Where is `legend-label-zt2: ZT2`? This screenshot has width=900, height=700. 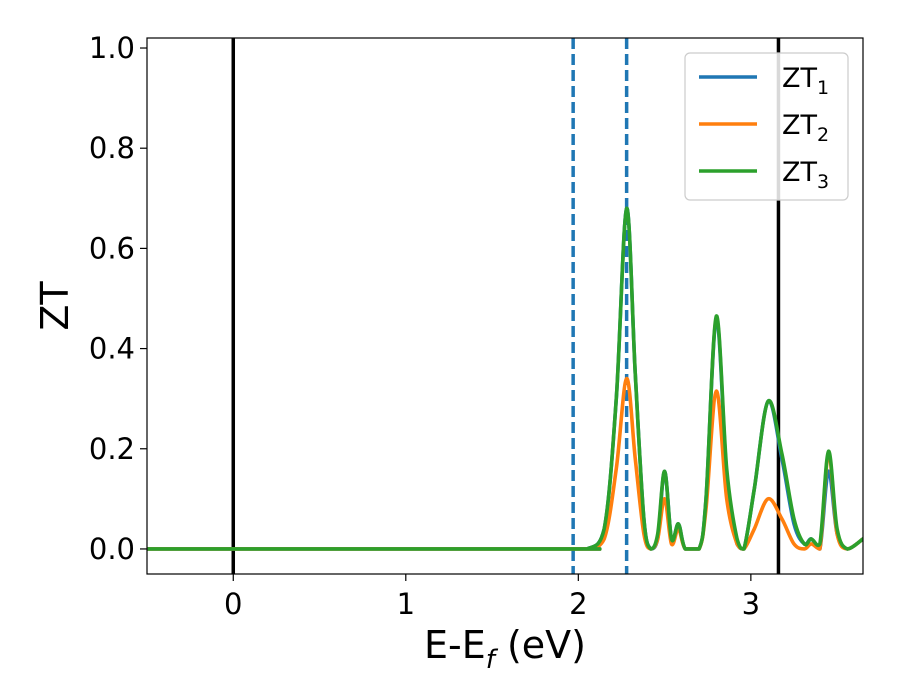 legend-label-zt2: ZT2 is located at coordinates (805, 128).